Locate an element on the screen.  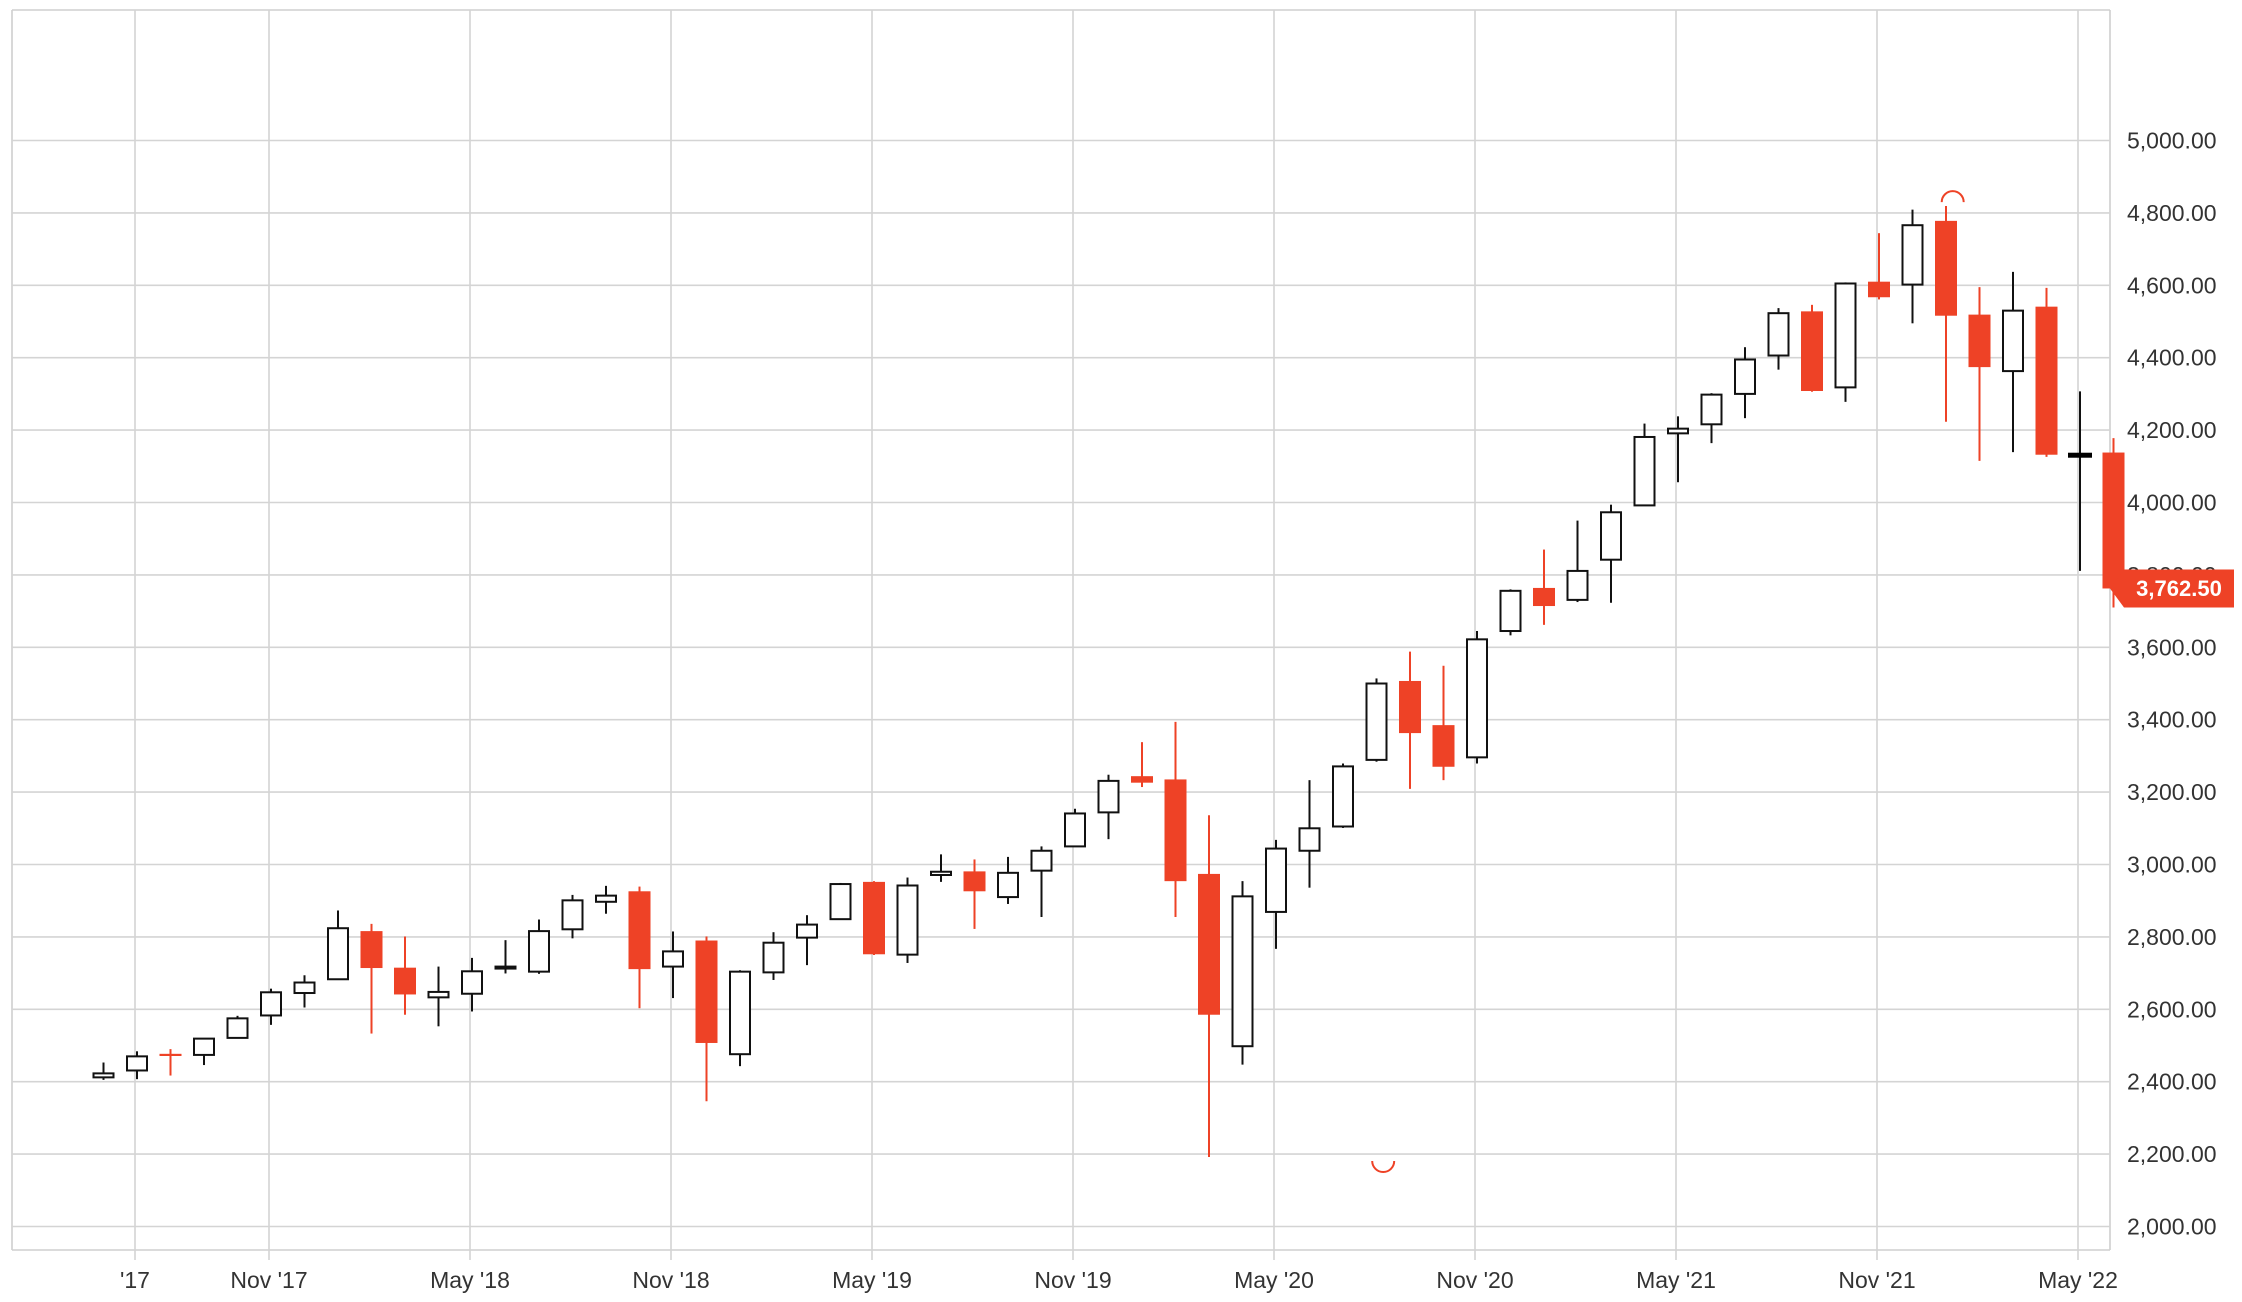
y-tick-label: 2,000.00 is located at coordinates (2172, 1227).